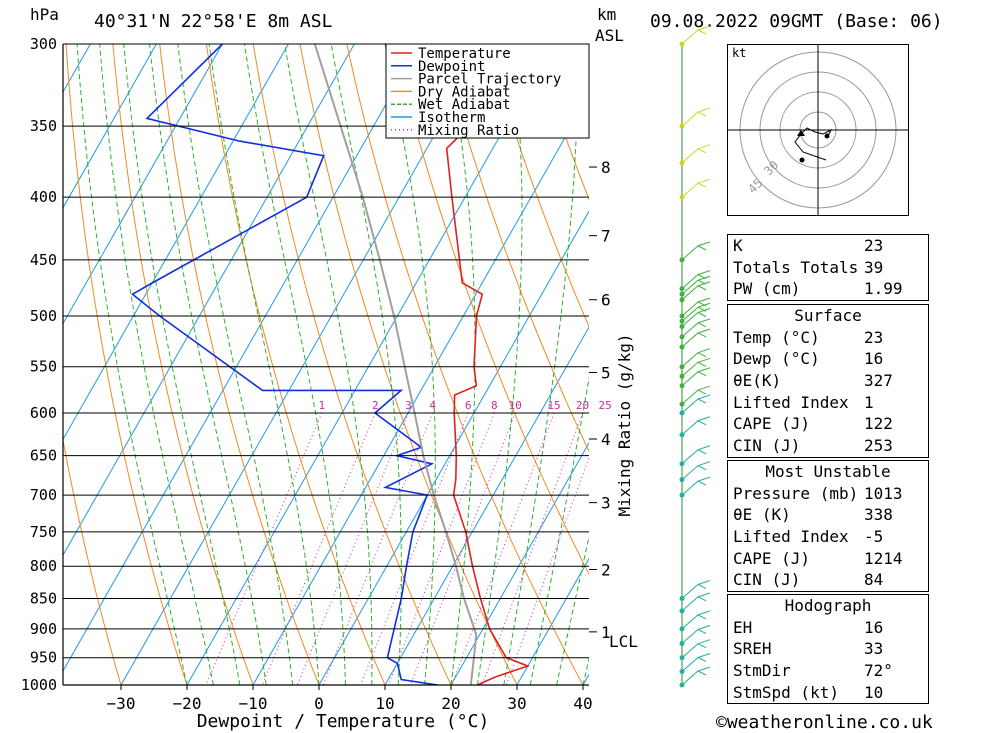 The image size is (1000, 733). Describe the element at coordinates (808, 580) in the screenshot. I see `mu-row: CIN (J) 84` at that location.